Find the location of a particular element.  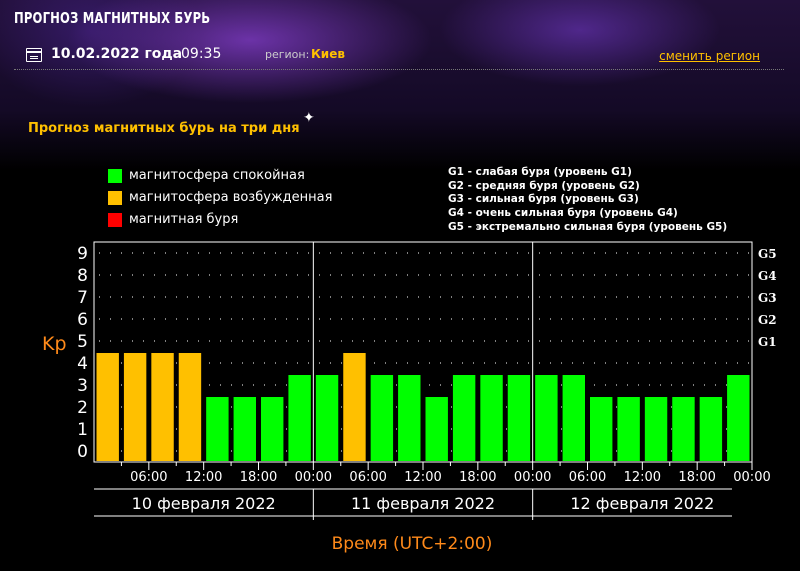

legend-label-active: магнитосфера возбужденная is located at coordinates (231, 197).